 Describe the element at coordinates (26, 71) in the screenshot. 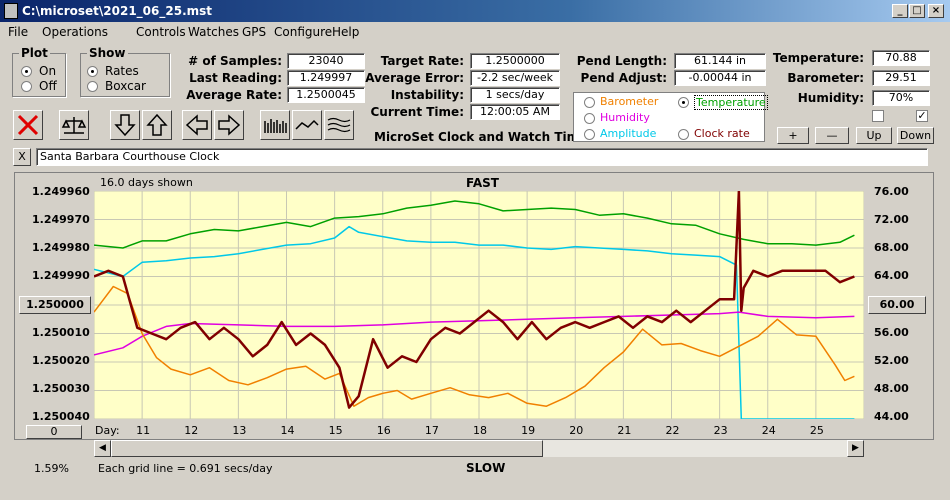

I see `plot-on-radio` at that location.